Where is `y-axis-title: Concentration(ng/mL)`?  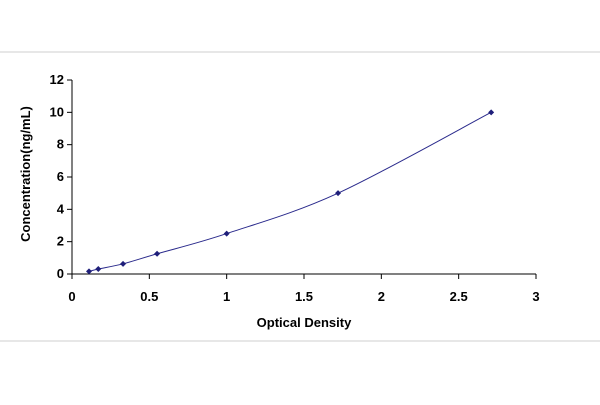 y-axis-title: Concentration(ng/mL) is located at coordinates (25, 174).